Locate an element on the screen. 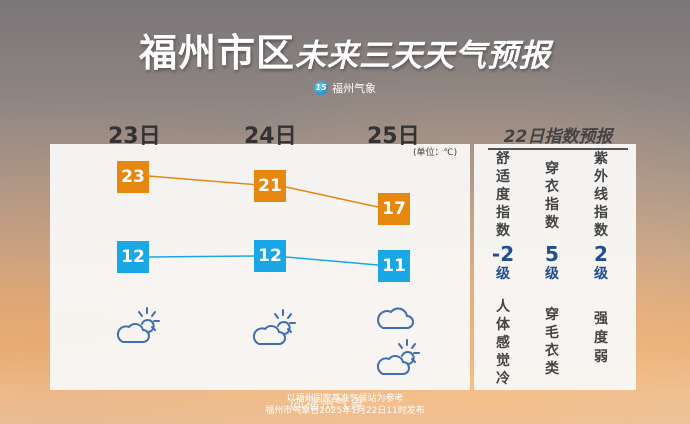  index-desc: 强度弱 is located at coordinates (601, 338).